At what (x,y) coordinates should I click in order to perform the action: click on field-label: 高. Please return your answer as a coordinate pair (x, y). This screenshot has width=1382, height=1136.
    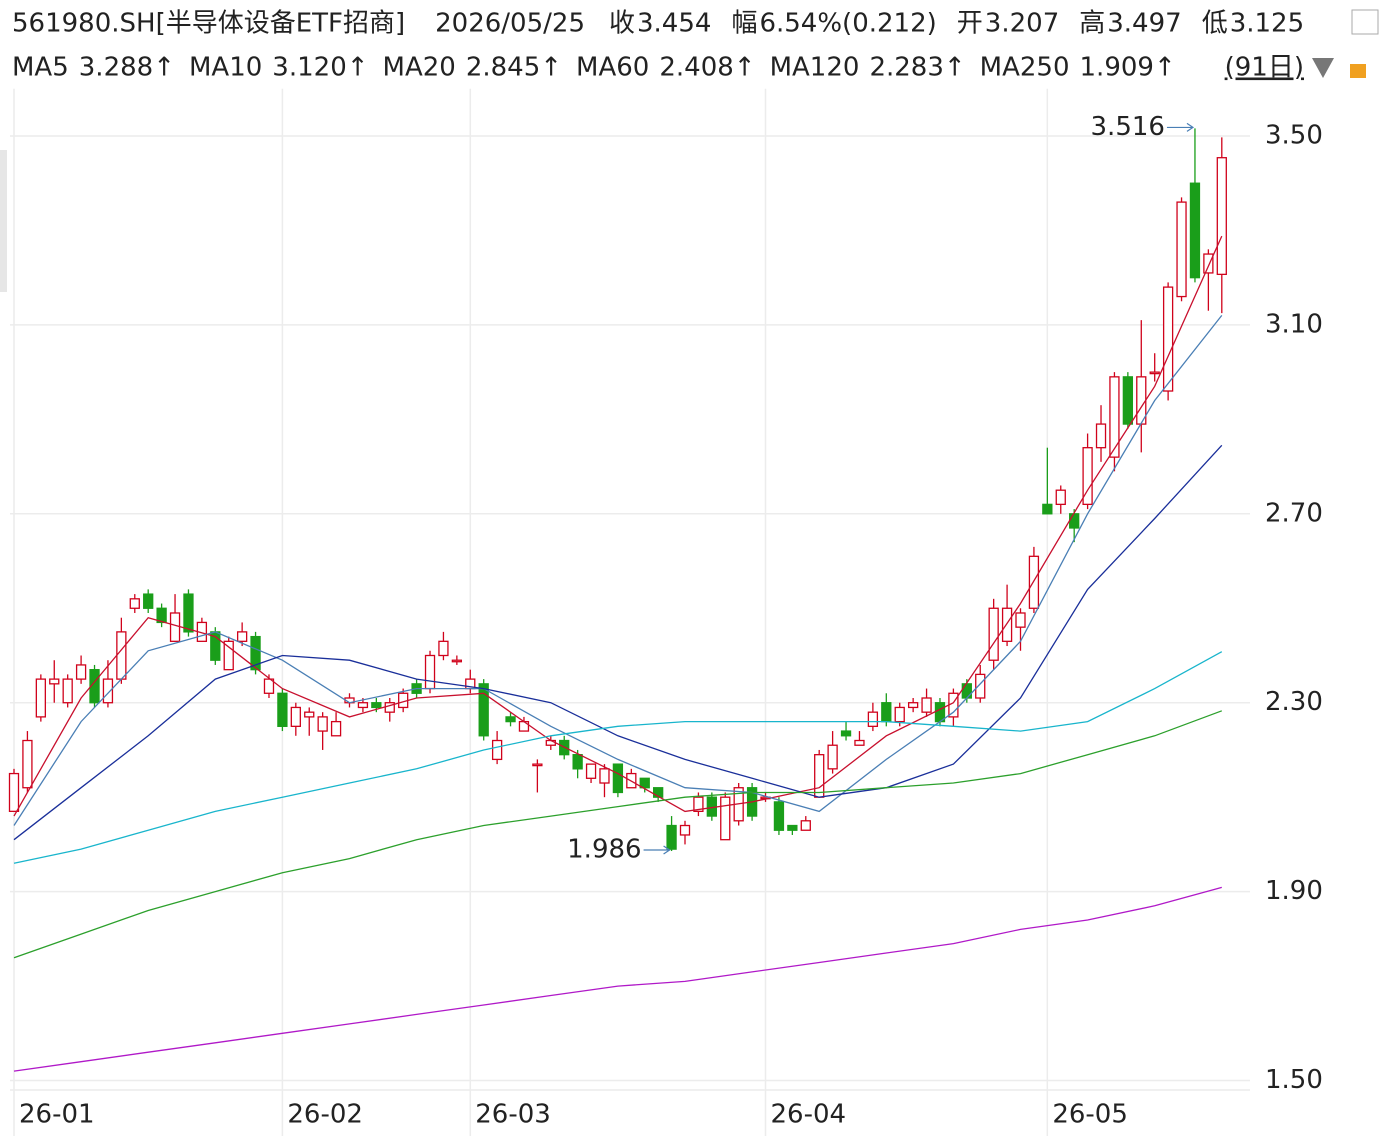
    Looking at the image, I should click on (1092, 24).